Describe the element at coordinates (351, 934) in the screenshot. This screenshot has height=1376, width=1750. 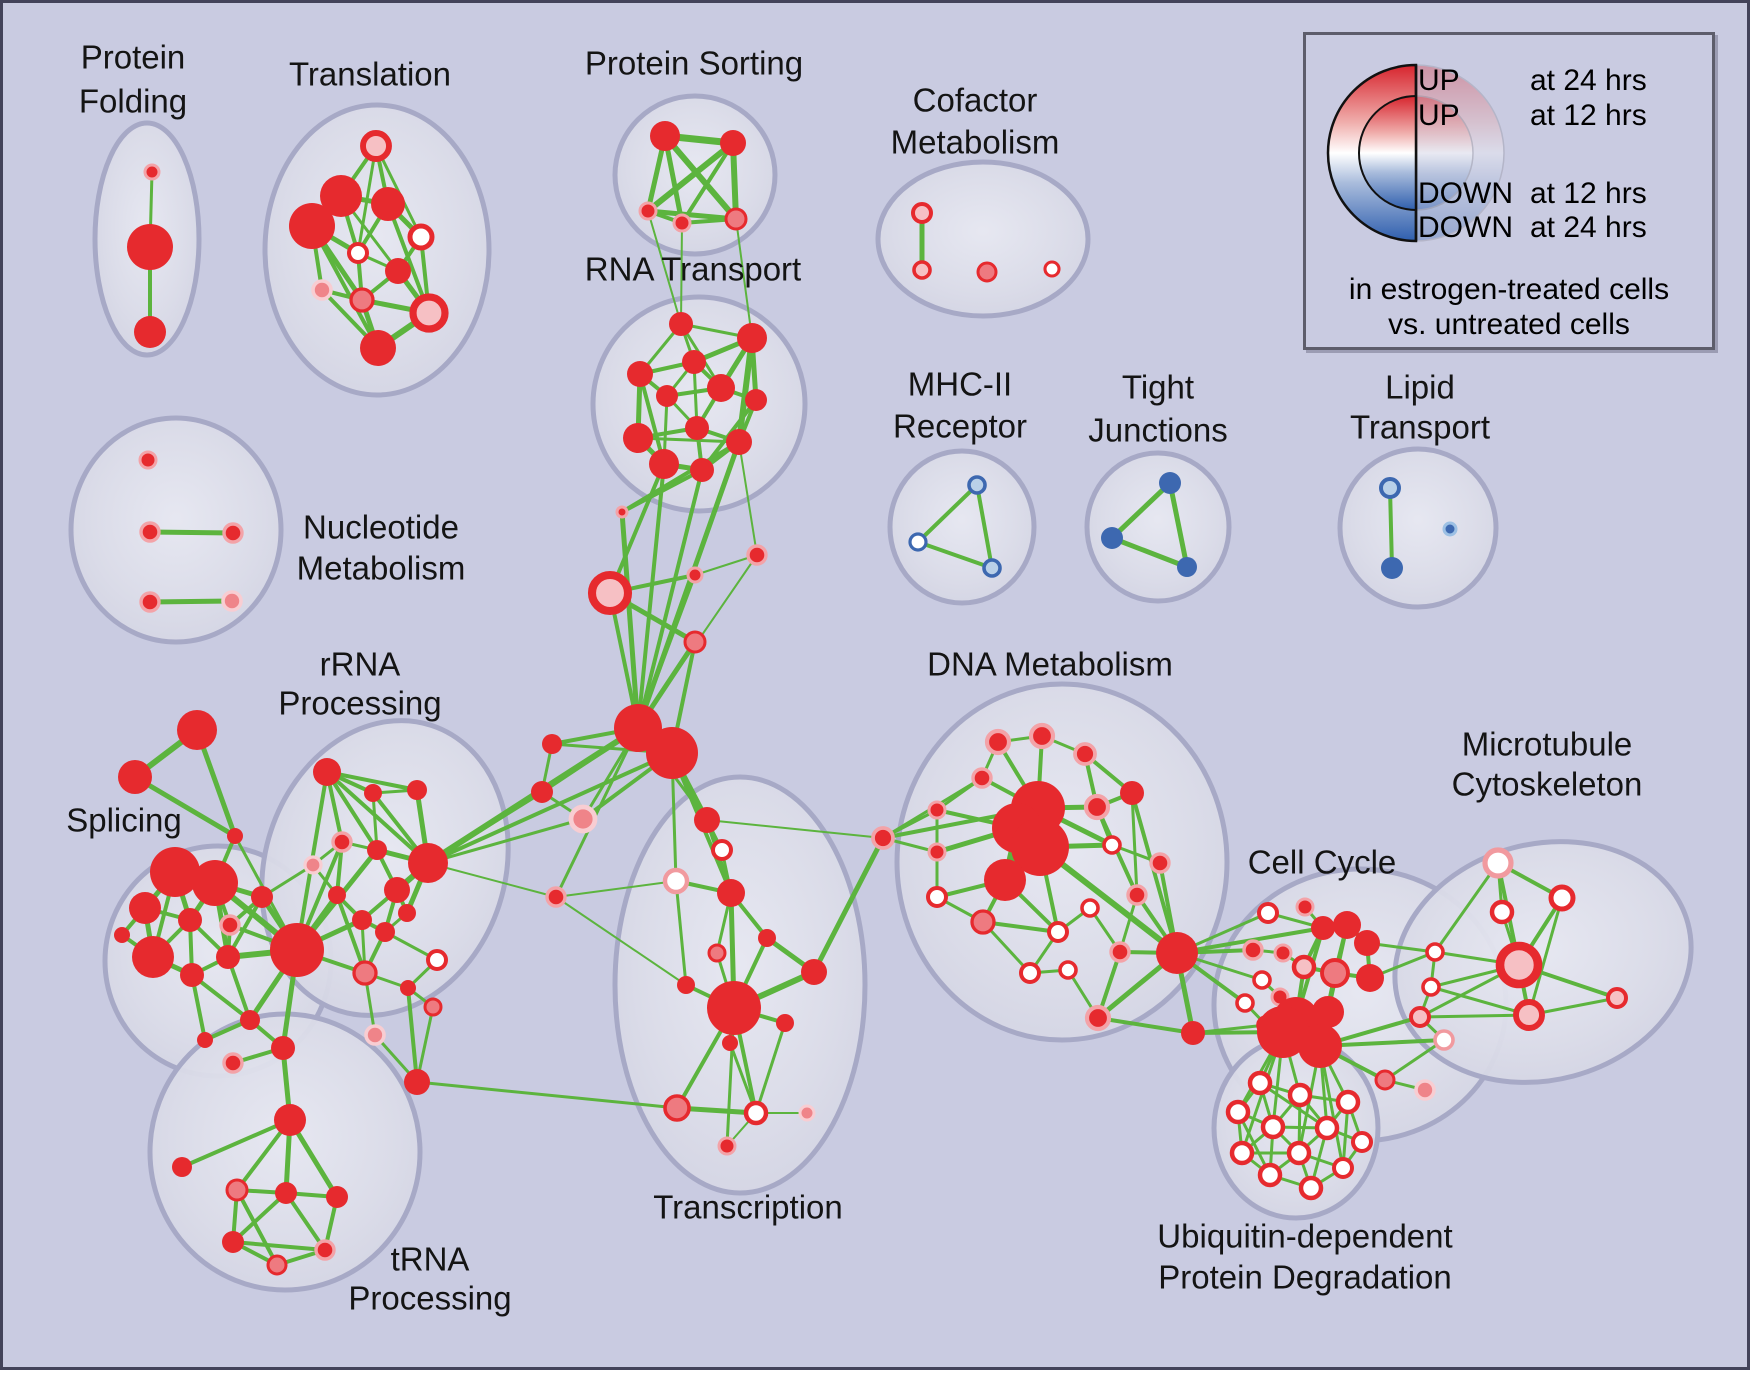
I see `edge-rr8-rr13` at that location.